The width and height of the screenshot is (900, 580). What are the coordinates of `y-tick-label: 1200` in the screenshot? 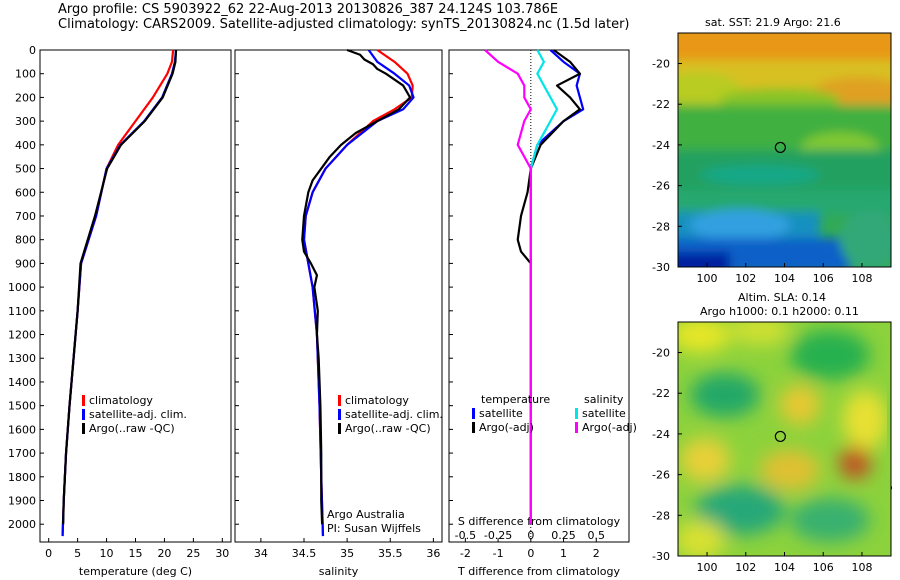 It's located at (22, 335).